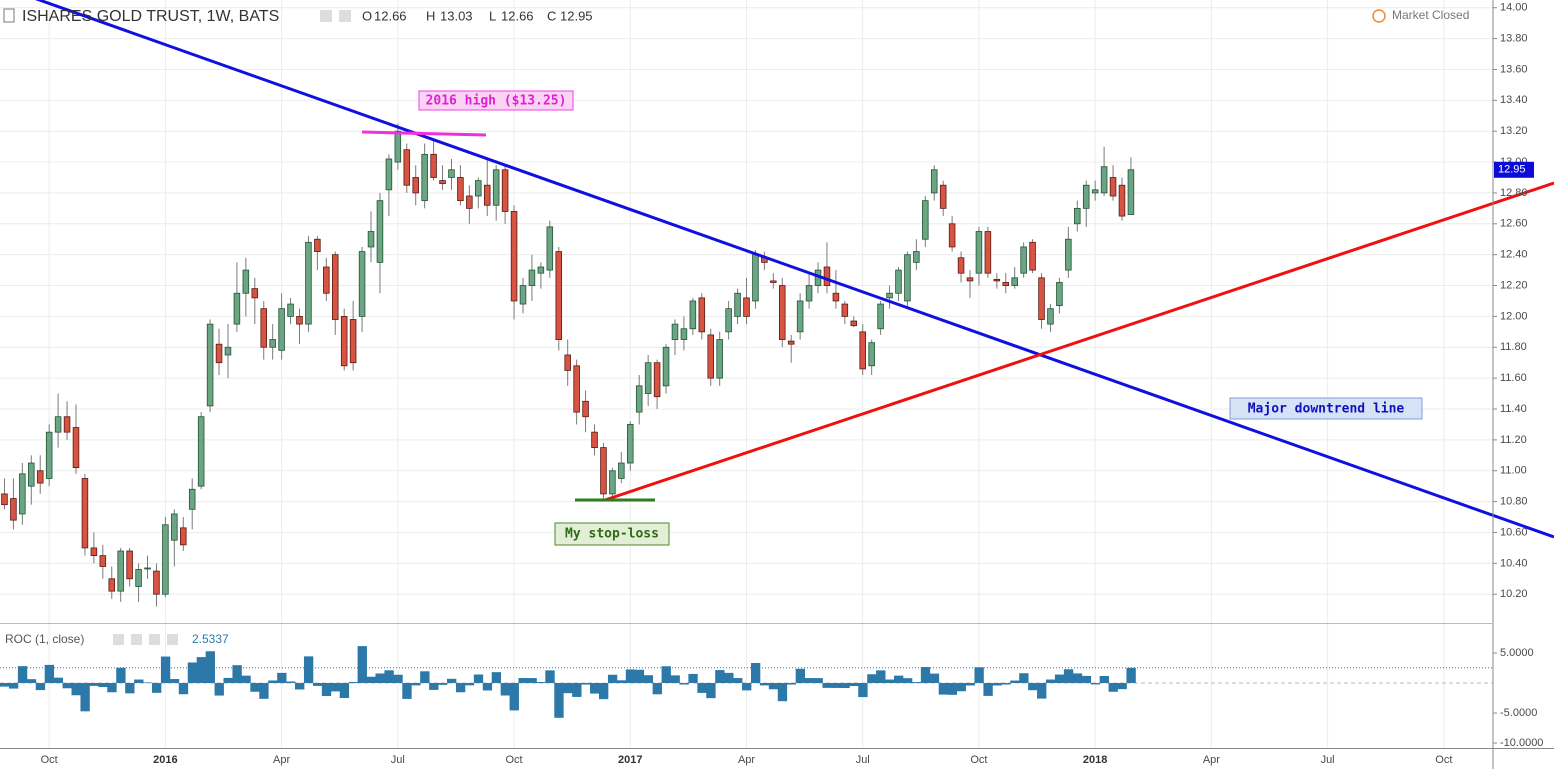 This screenshot has height=769, width=1554. What do you see at coordinates (1514, 8) in the screenshot?
I see `y-tick-label: 14.00` at bounding box center [1514, 8].